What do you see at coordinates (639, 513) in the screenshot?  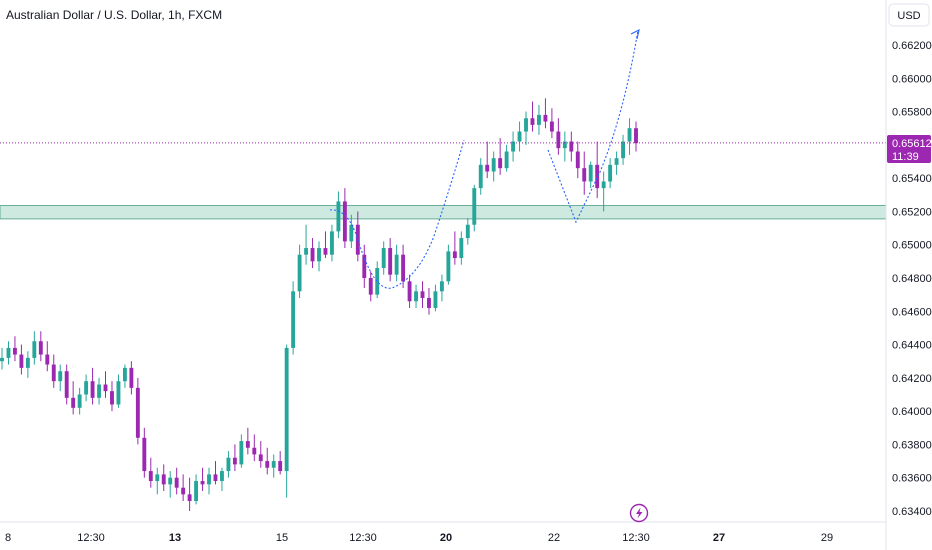 I see `lightning-icon` at bounding box center [639, 513].